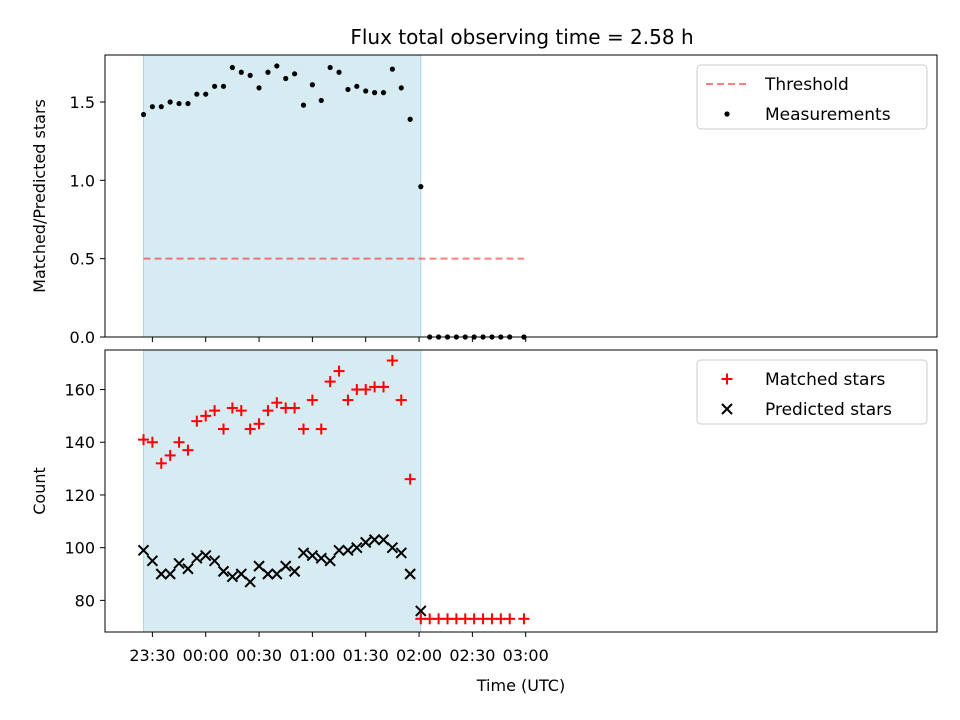 The height and width of the screenshot is (720, 960). I want to click on x-tick-label: 00:00, so click(206, 655).